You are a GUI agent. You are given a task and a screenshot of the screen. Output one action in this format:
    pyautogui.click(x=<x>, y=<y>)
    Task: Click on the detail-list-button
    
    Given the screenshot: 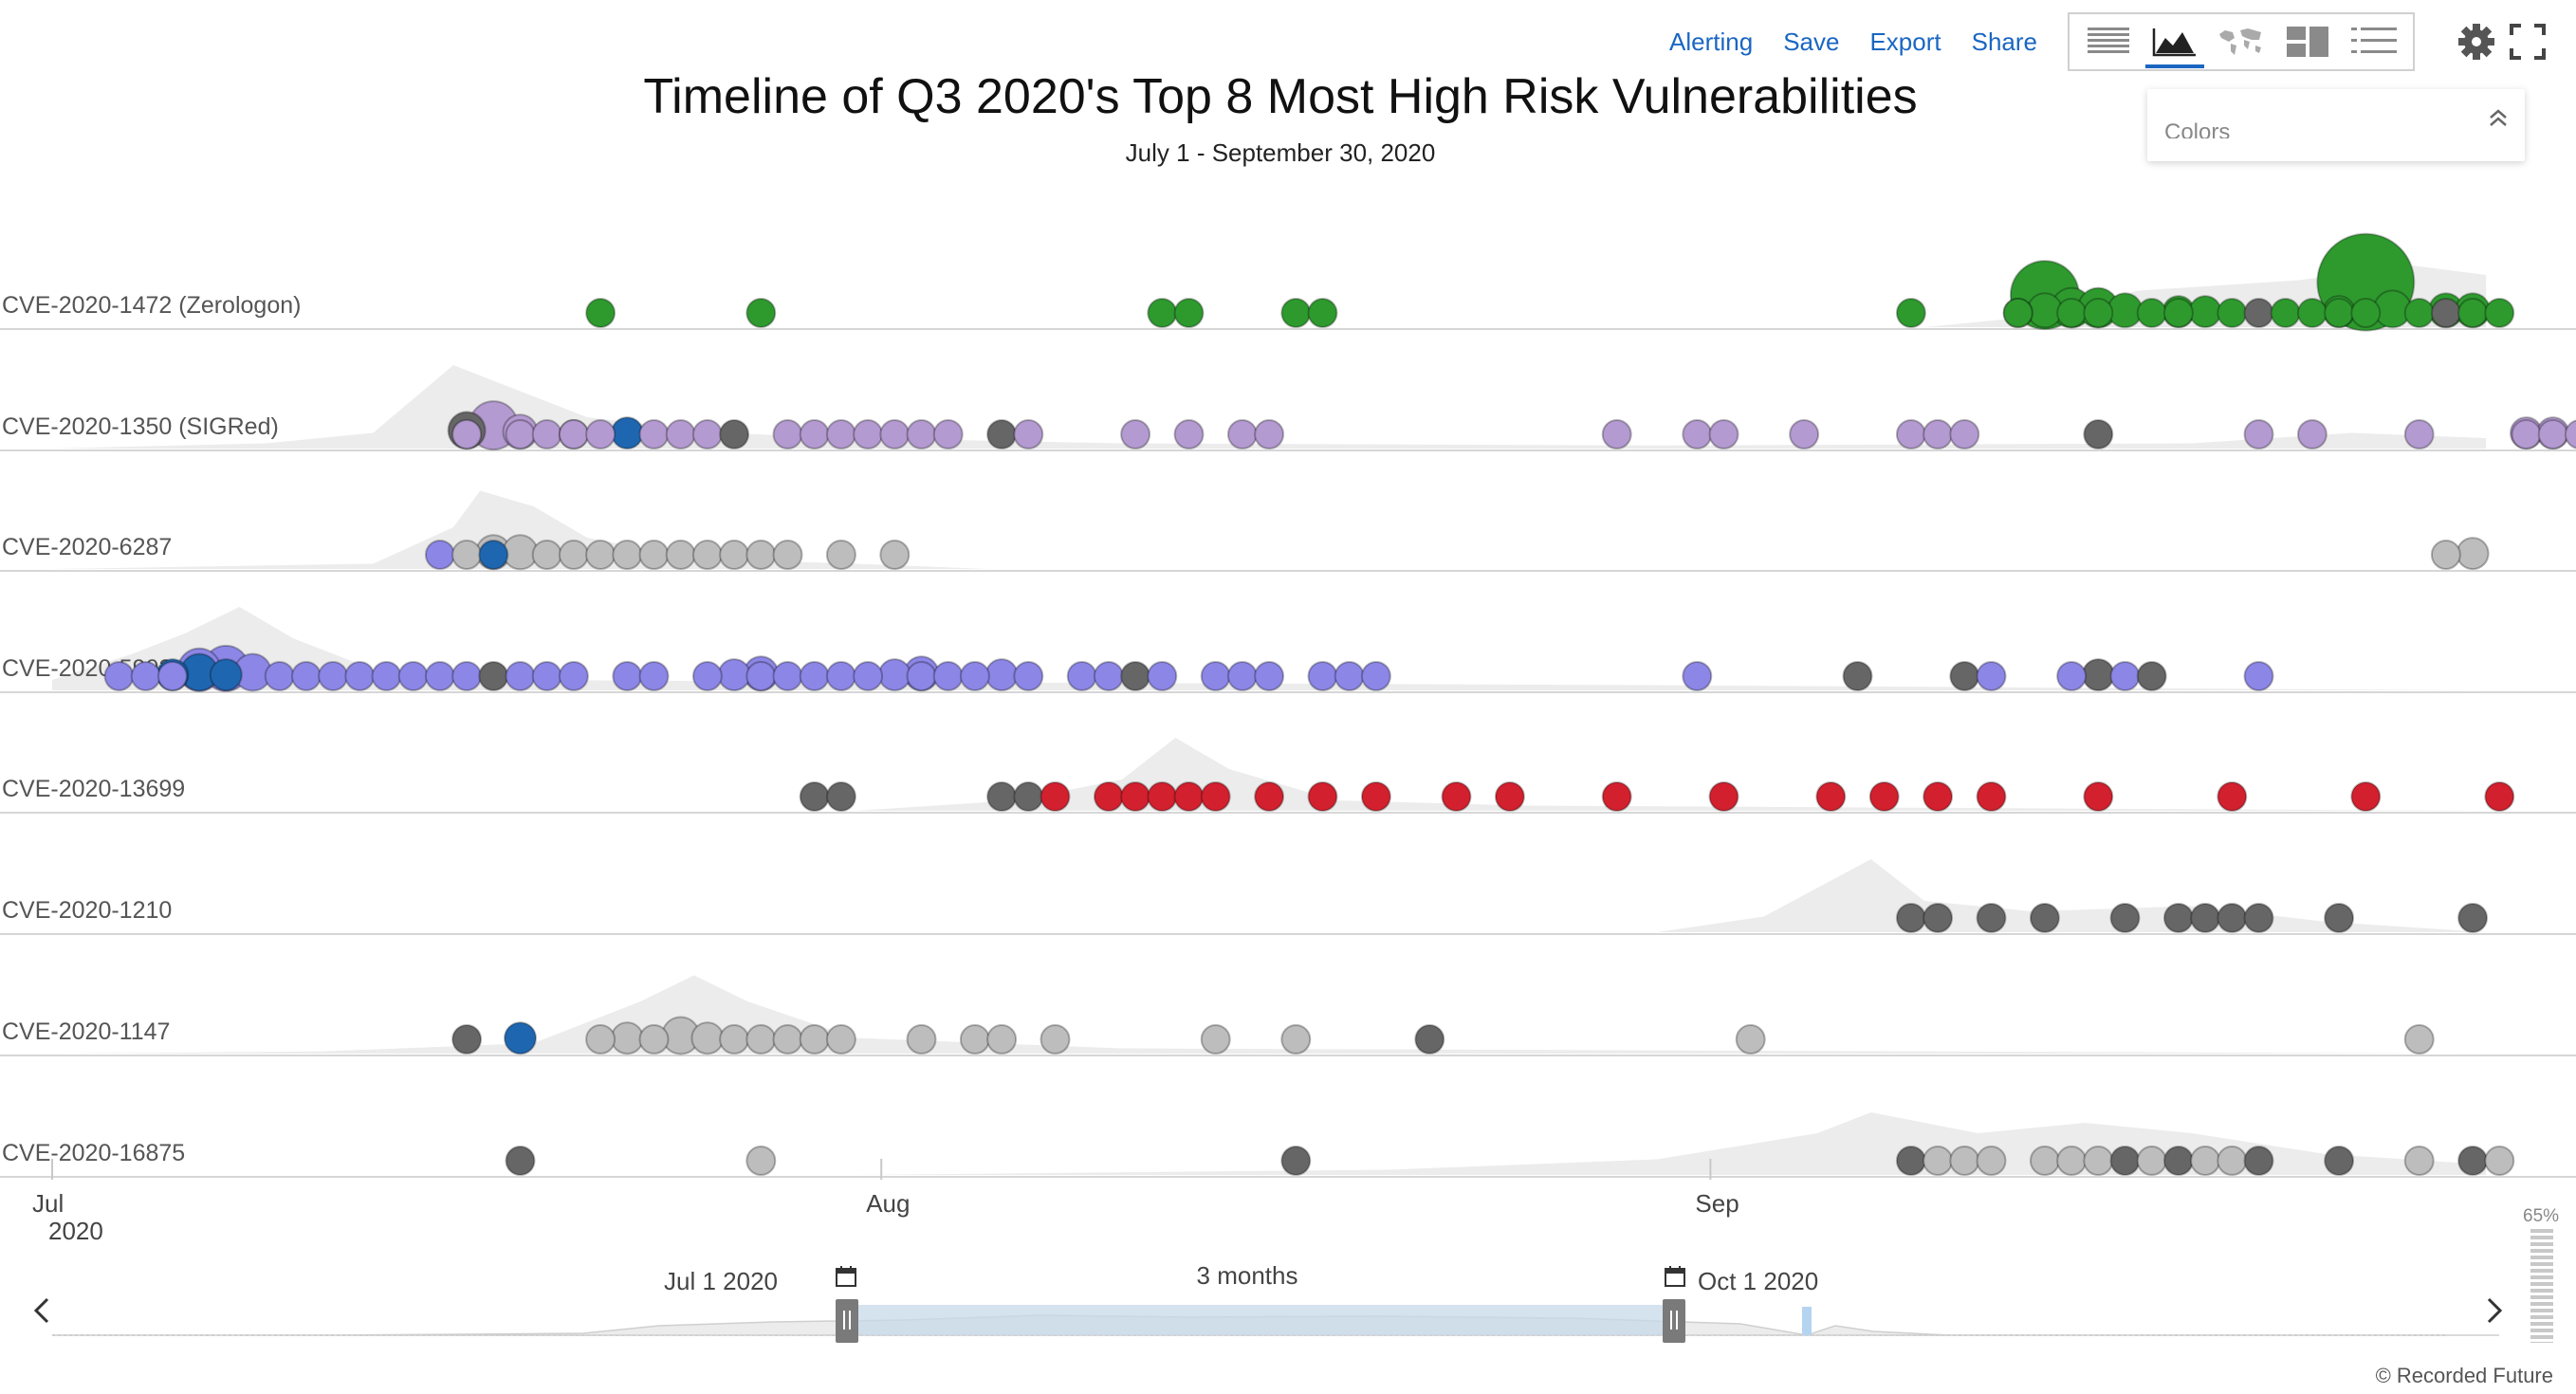 What is the action you would take?
    pyautogui.click(x=2374, y=41)
    